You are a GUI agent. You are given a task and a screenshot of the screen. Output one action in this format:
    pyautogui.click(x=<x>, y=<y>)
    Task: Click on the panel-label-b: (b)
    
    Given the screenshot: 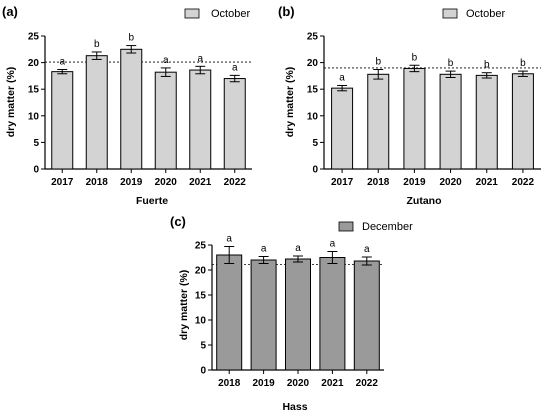 What is the action you would take?
    pyautogui.click(x=286, y=11)
    